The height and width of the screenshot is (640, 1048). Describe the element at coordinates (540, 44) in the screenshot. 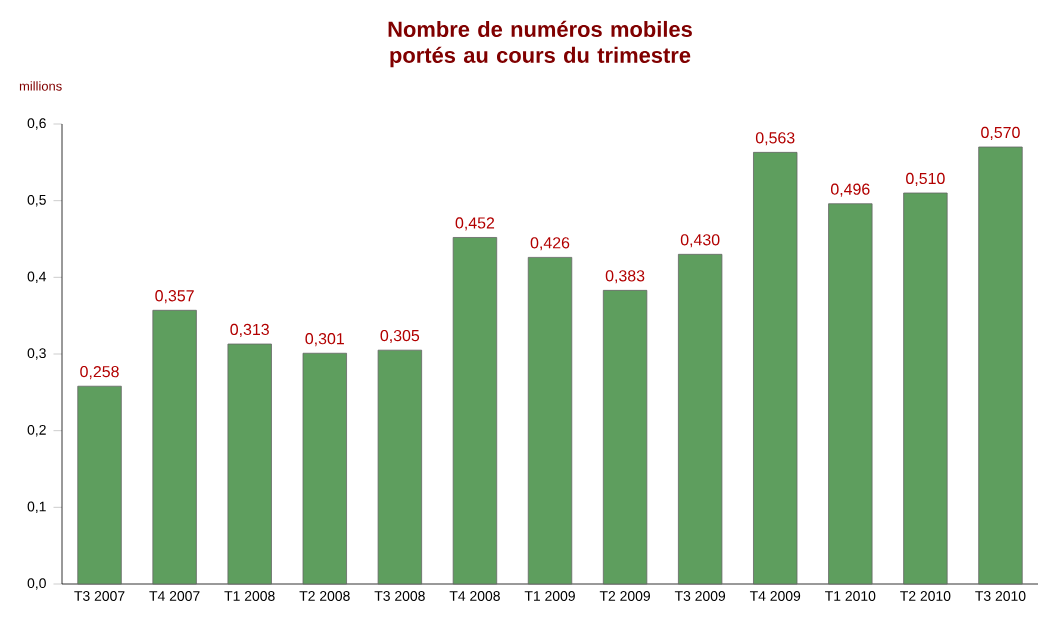

I see `chart-title: Nombre de numéros mobiles portés au cours du trimestre` at that location.